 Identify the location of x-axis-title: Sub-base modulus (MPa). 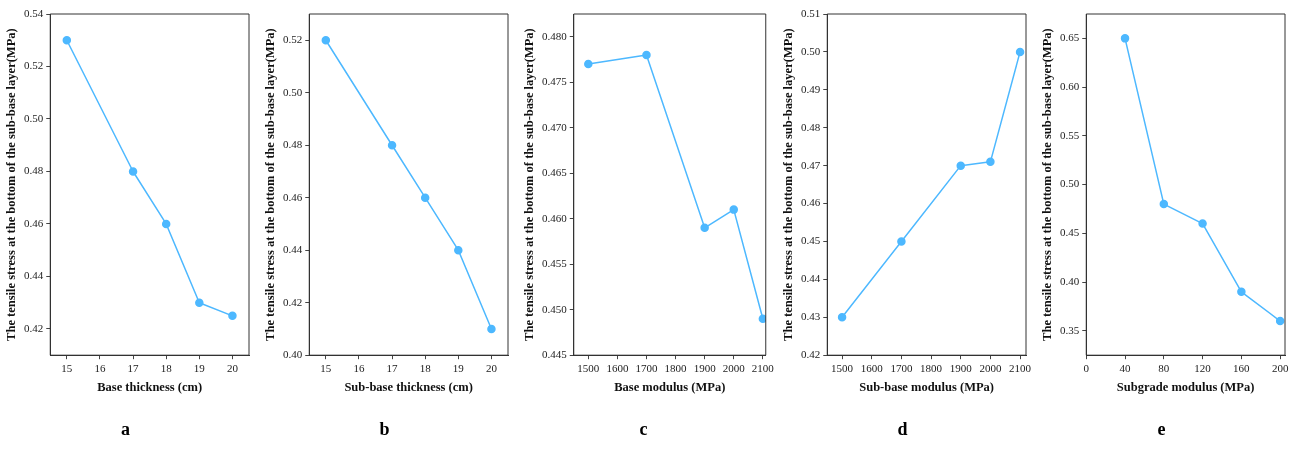
(926, 387).